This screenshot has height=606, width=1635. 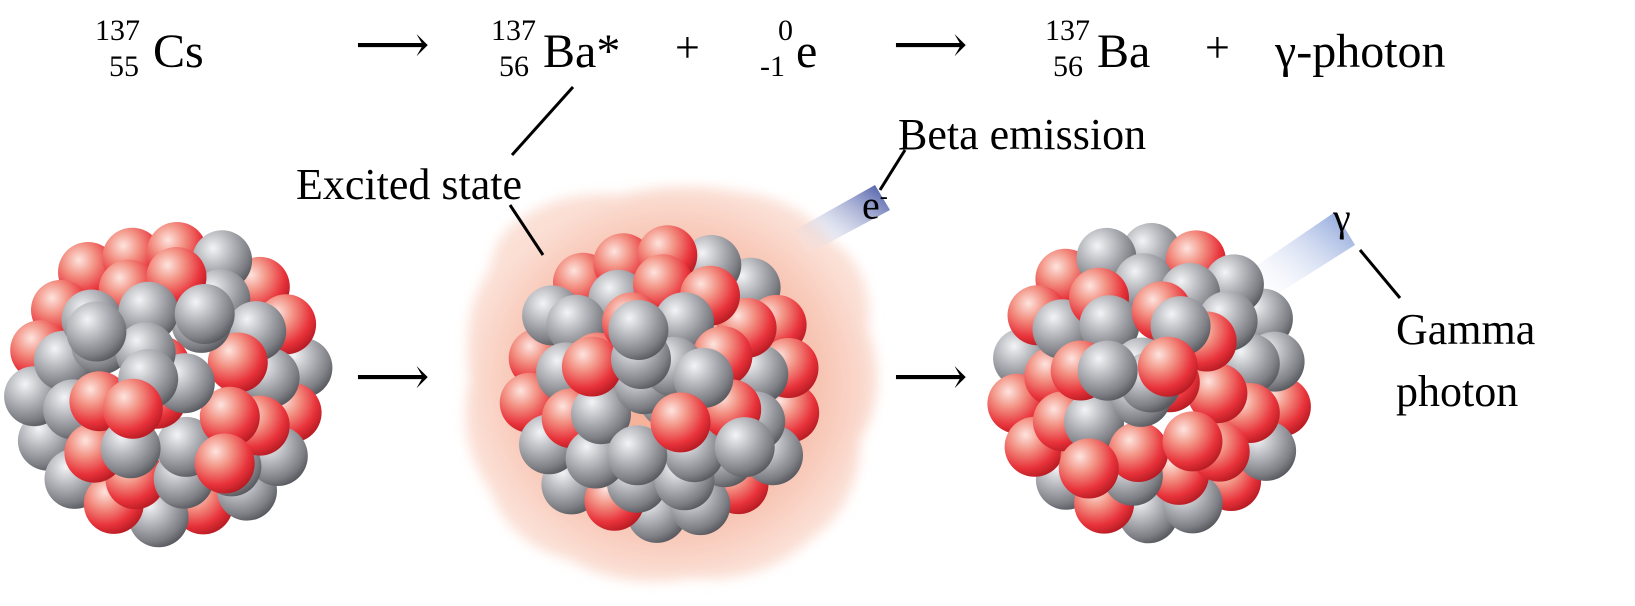 I want to click on gamma-symbol-label: γ, so click(x=1342, y=217).